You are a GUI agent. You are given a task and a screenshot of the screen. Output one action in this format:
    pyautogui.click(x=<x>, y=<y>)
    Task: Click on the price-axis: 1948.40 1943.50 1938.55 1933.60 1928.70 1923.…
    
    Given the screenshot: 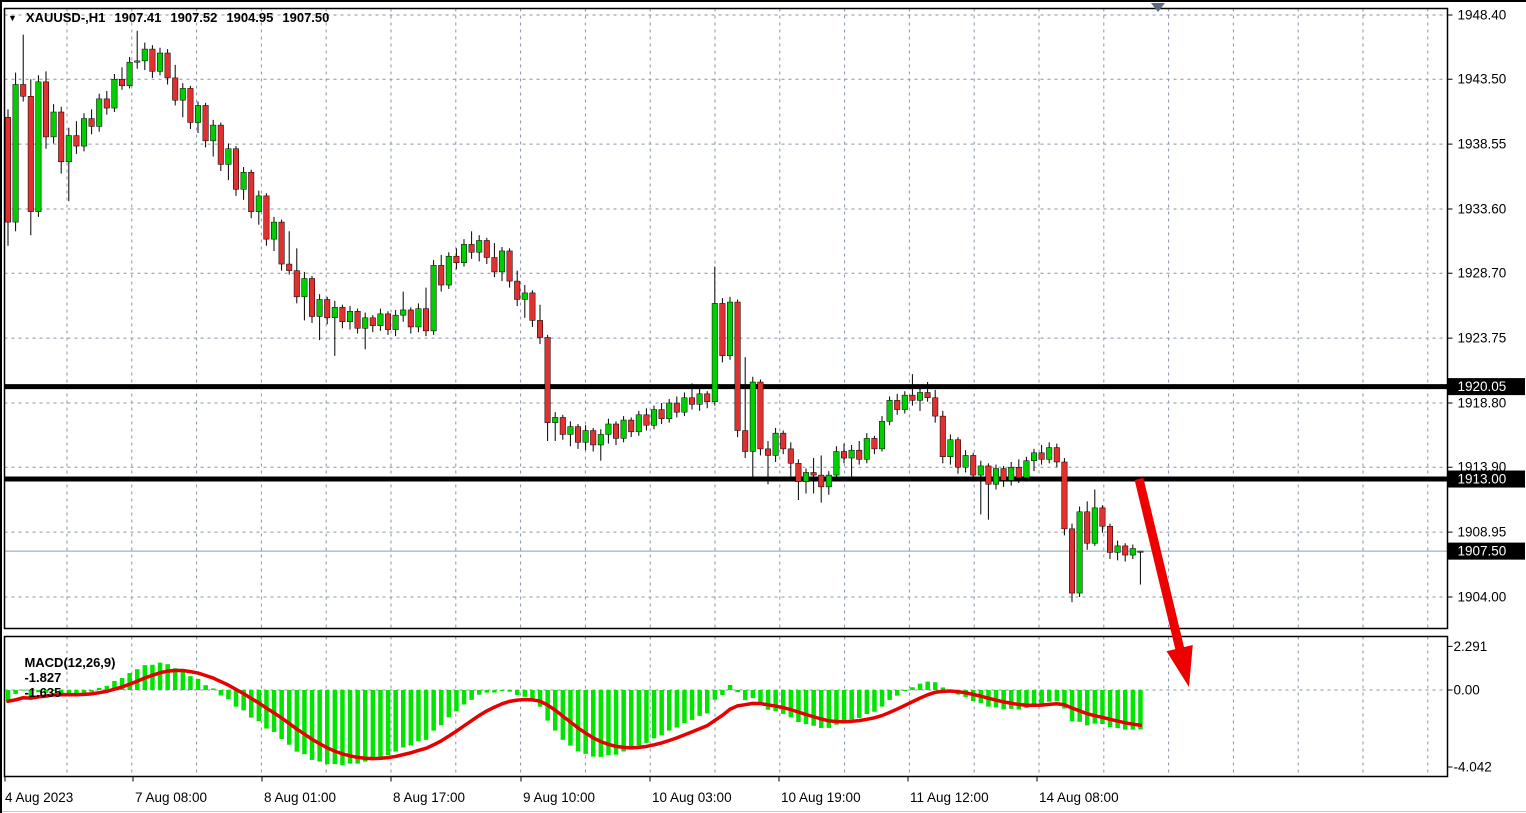 What is the action you would take?
    pyautogui.click(x=1486, y=391)
    